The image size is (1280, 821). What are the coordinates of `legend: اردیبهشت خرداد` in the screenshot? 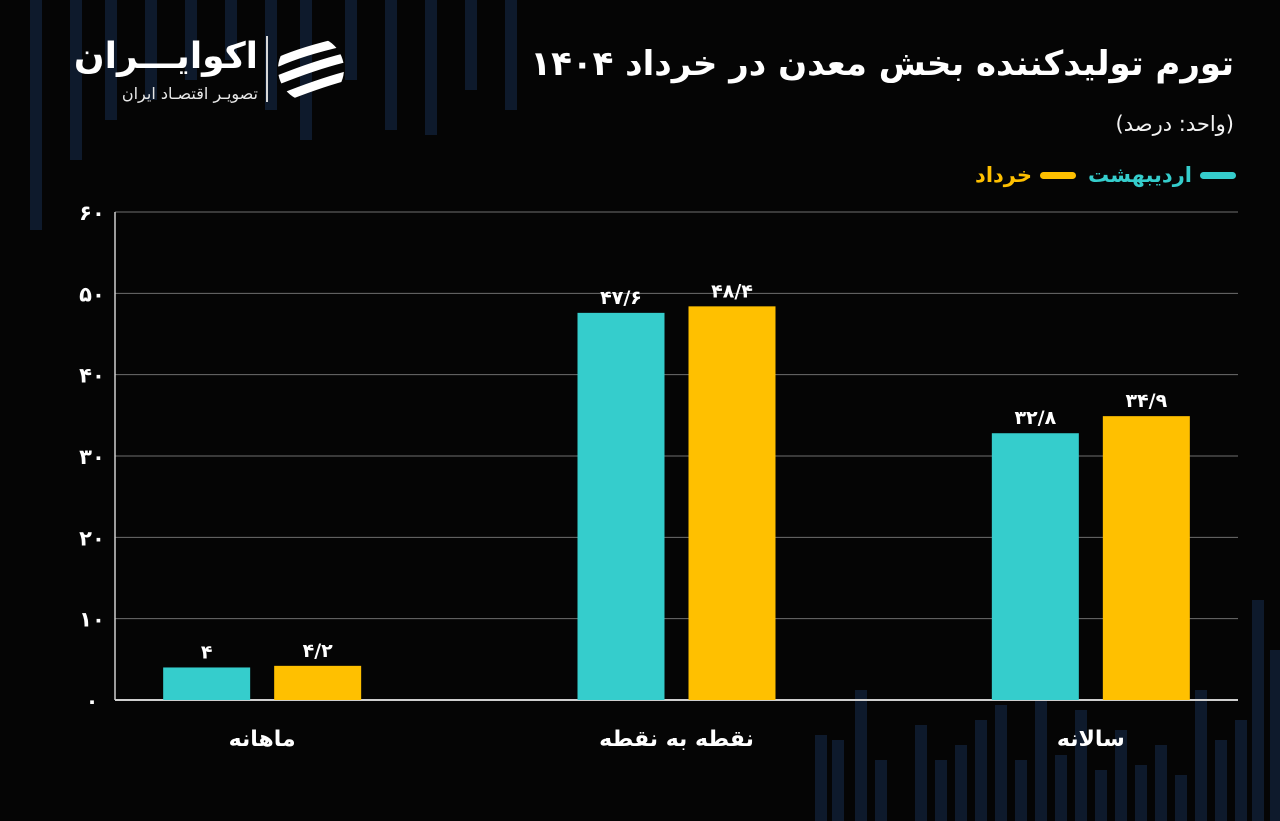 It's located at (1105, 175).